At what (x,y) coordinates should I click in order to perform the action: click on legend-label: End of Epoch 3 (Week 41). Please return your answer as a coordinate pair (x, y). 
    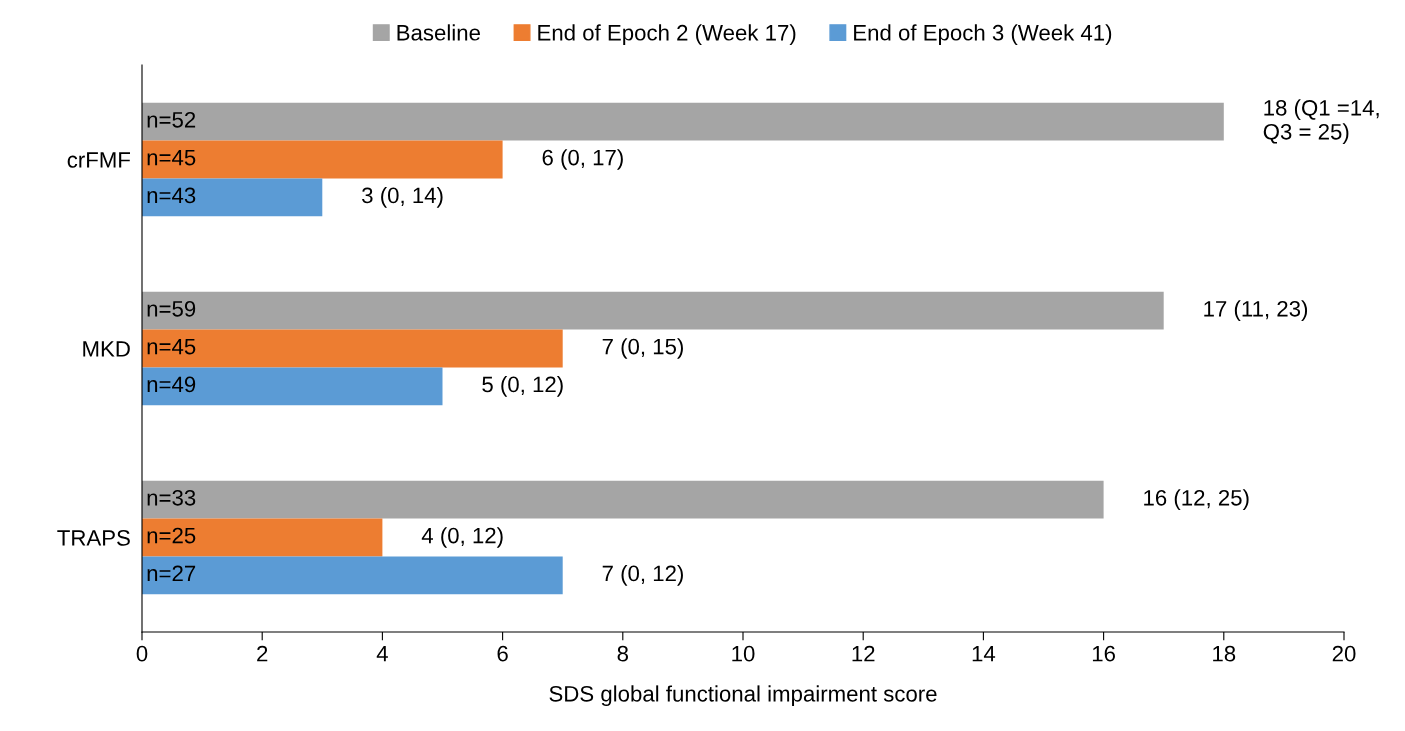
    Looking at the image, I should click on (983, 34).